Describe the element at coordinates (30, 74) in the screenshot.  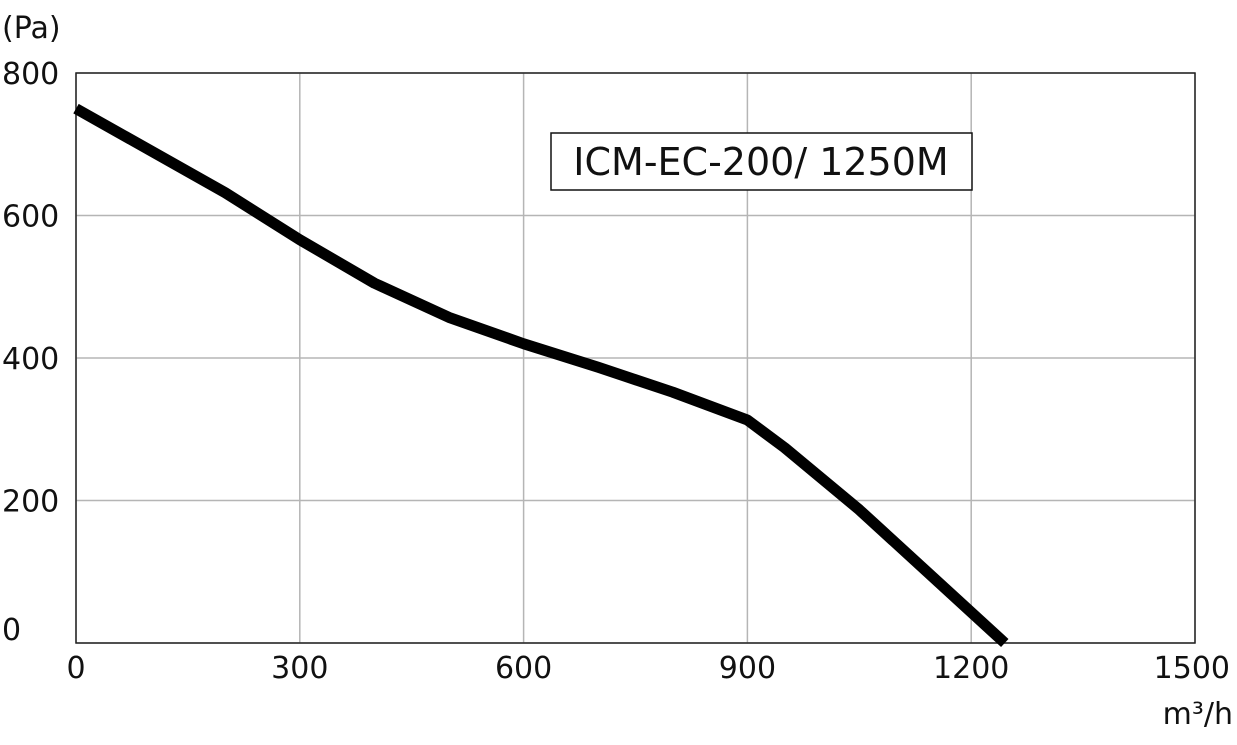
I see `y-tick-label: 800` at that location.